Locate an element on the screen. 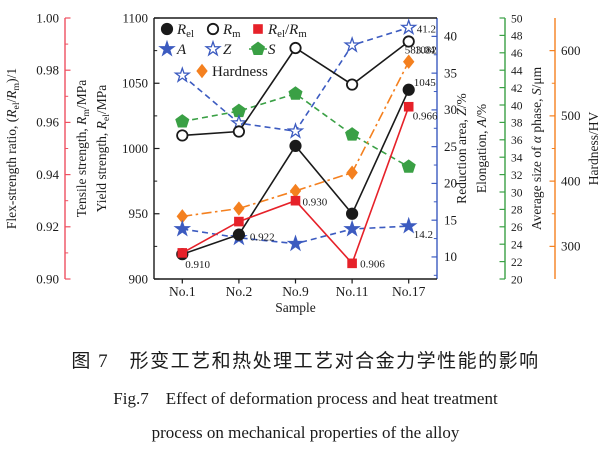  axis-strength-tick-label: 1050 is located at coordinates (135, 83).